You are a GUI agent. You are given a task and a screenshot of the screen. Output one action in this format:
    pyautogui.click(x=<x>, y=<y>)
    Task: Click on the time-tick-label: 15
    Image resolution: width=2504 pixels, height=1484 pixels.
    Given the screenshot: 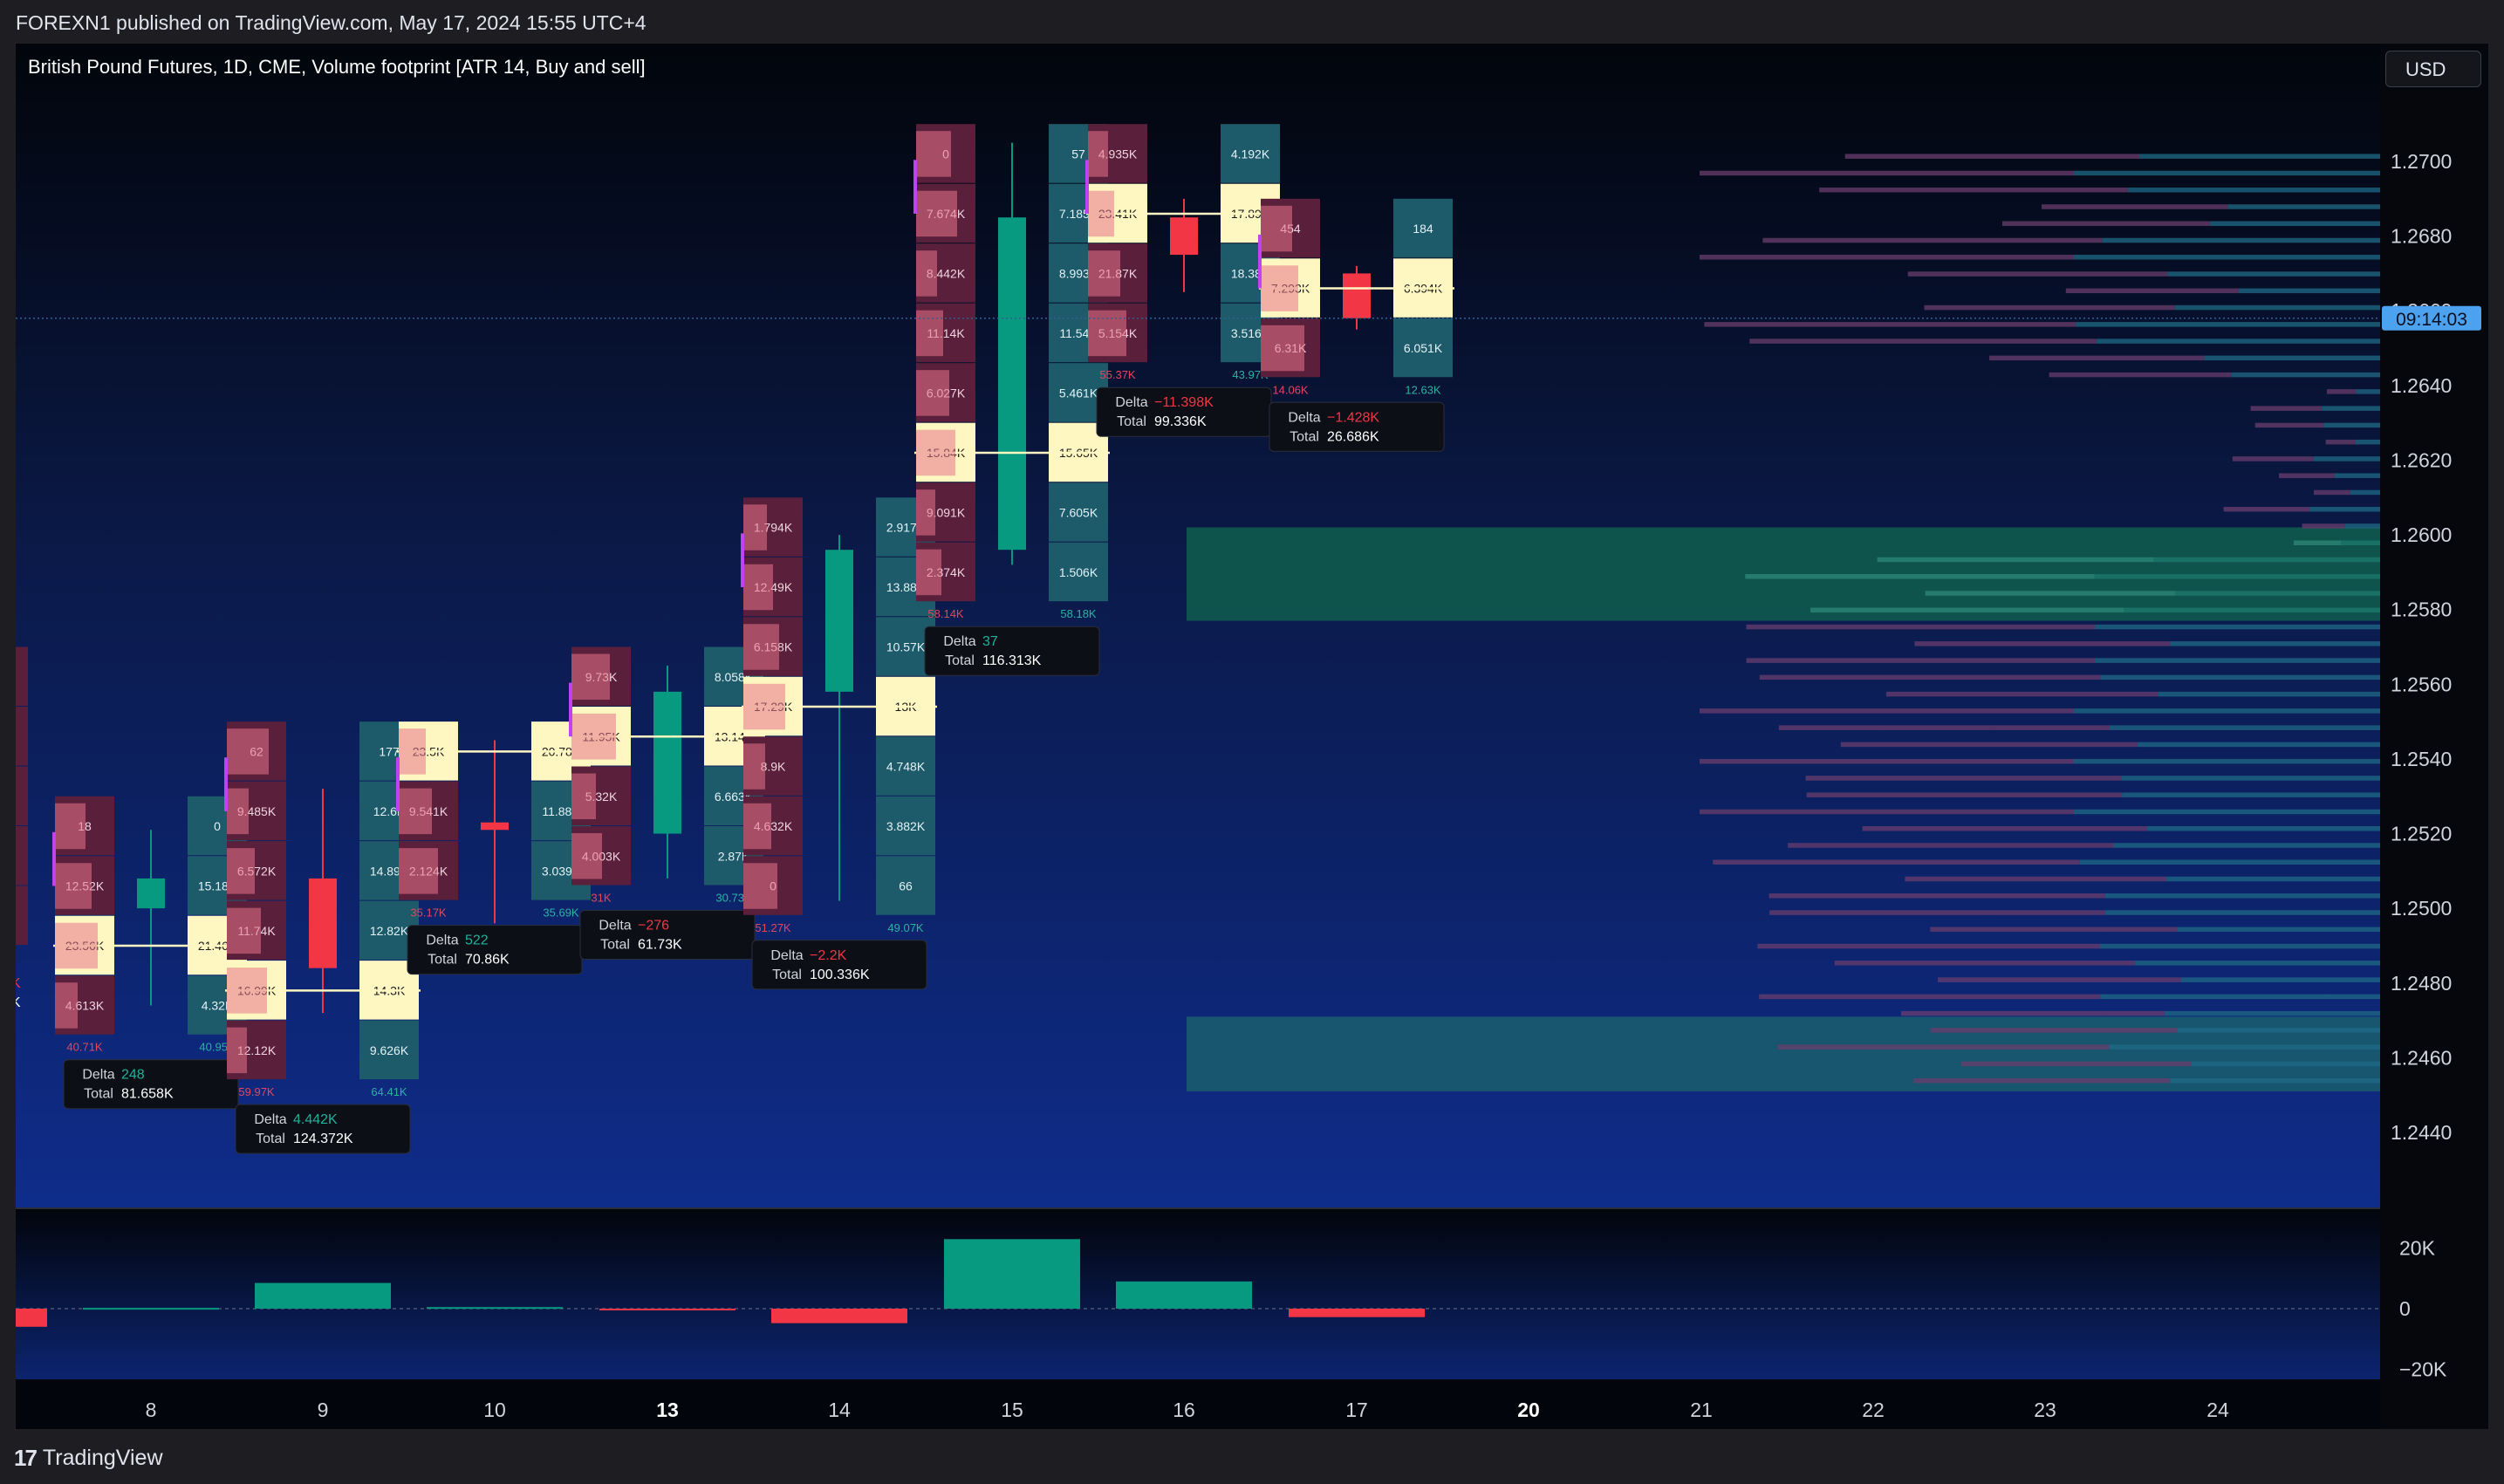 What is the action you would take?
    pyautogui.click(x=1012, y=1410)
    